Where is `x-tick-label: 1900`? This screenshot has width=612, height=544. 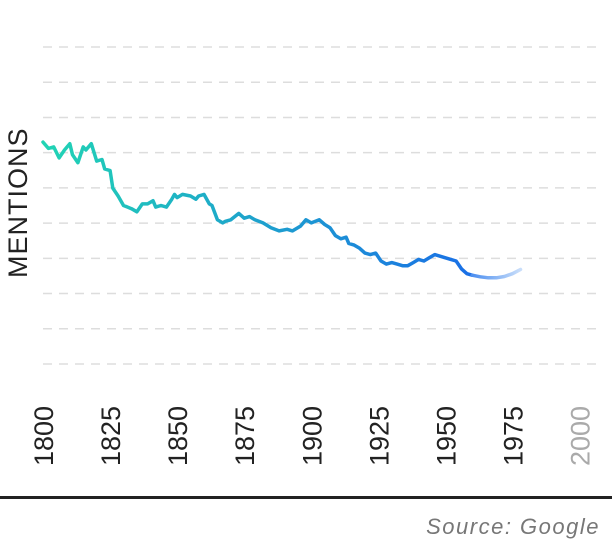 x-tick-label: 1900 is located at coordinates (312, 436).